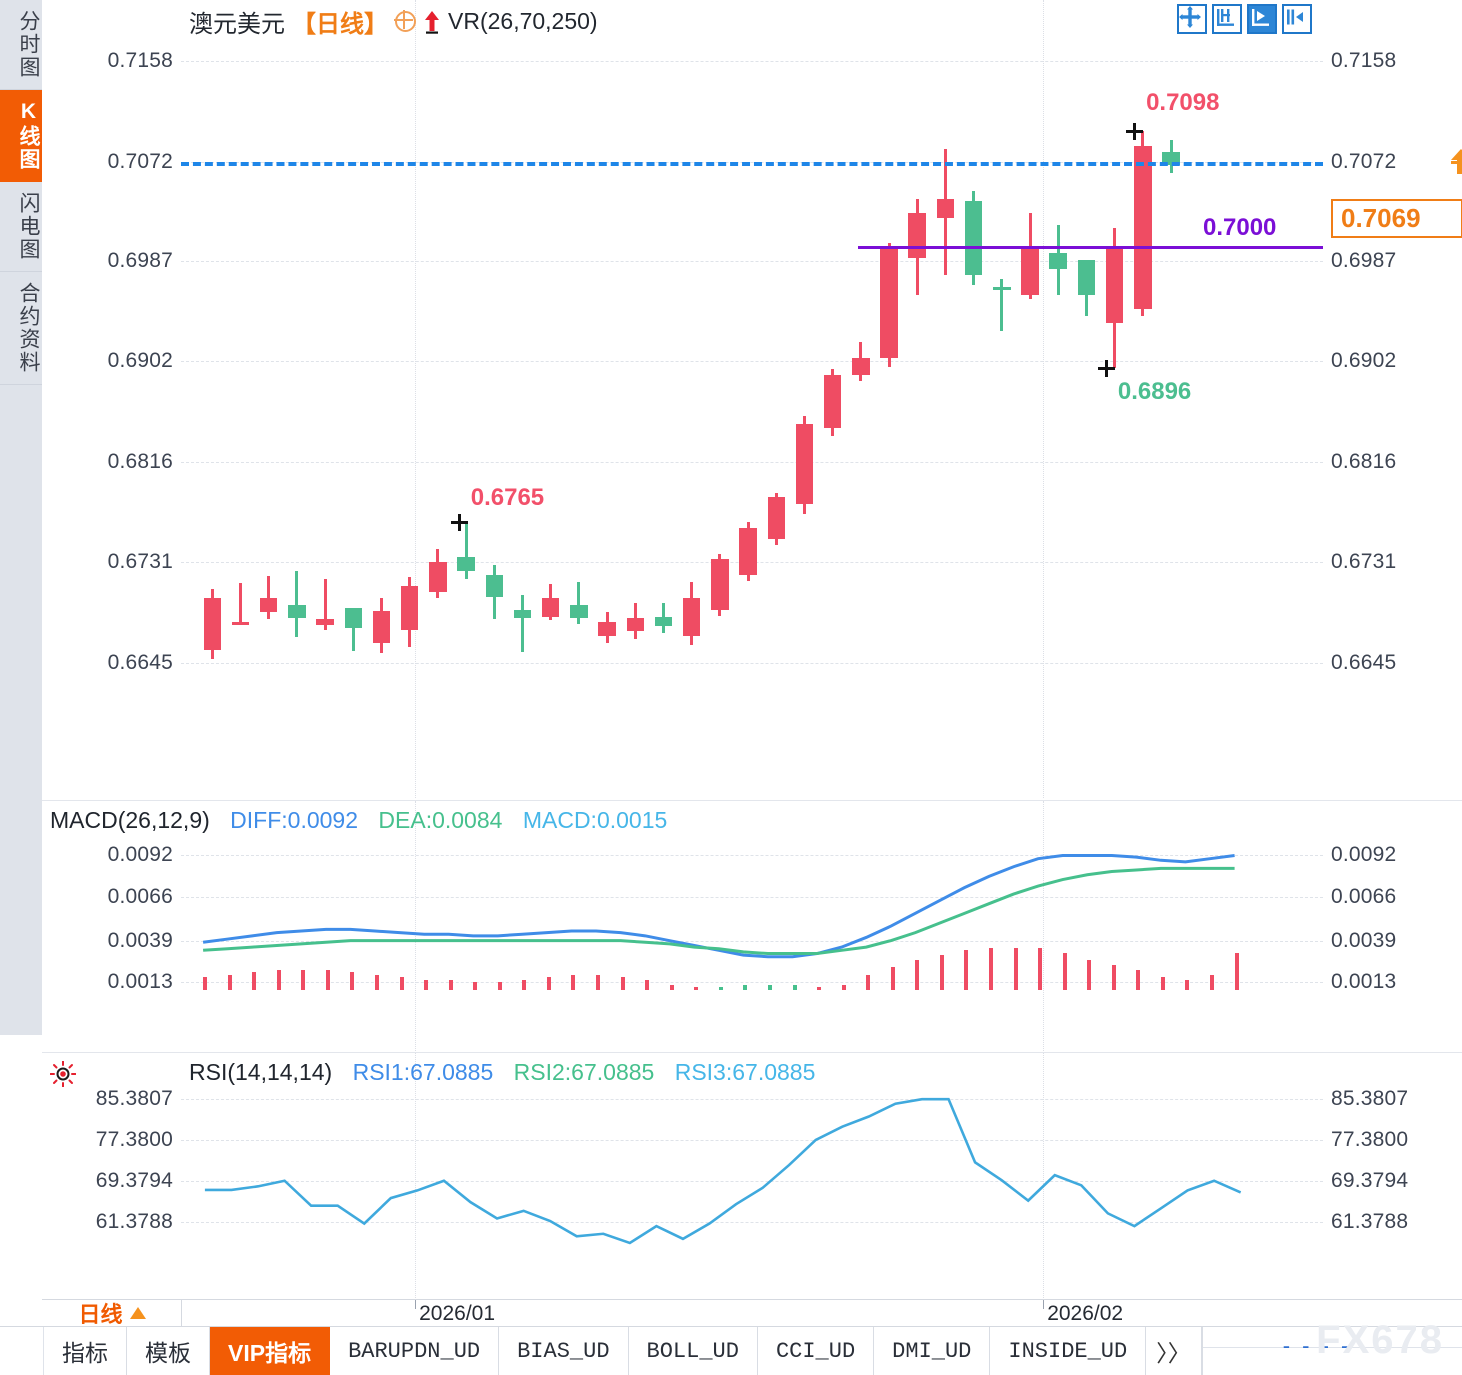  What do you see at coordinates (1262, 19) in the screenshot?
I see `zoom-region-icon` at bounding box center [1262, 19].